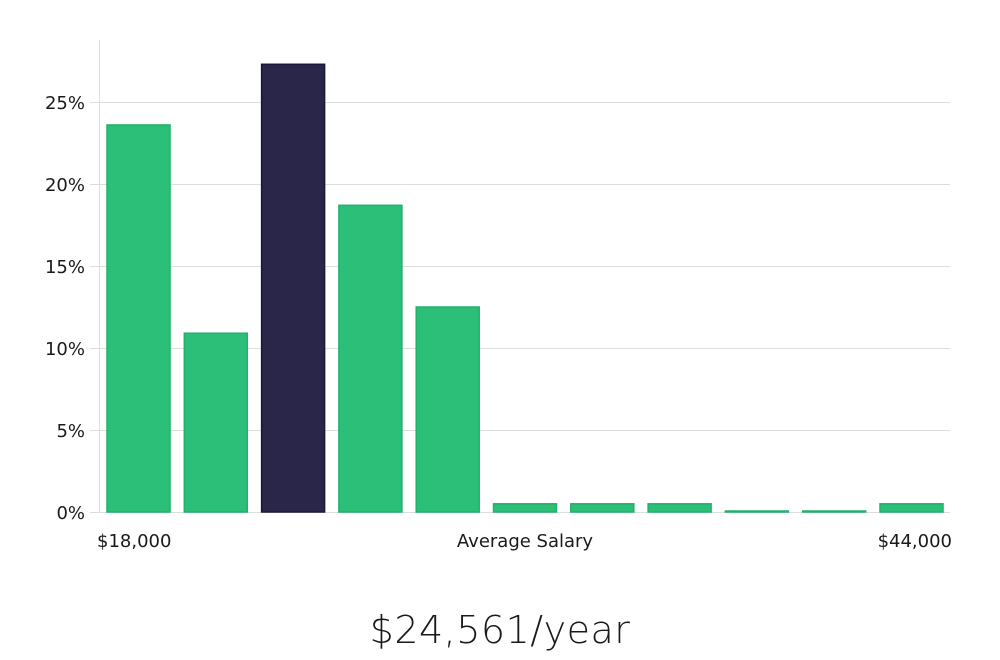  Describe the element at coordinates (65, 267) in the screenshot. I see `y-tick-label: 15%` at that location.